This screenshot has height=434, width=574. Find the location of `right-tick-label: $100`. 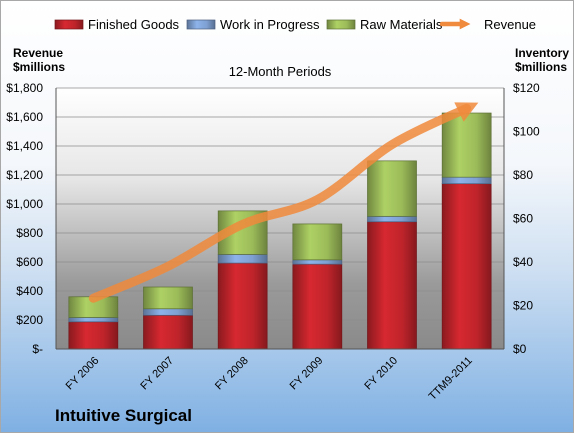

right-tick-label: $100 is located at coordinates (526, 132).